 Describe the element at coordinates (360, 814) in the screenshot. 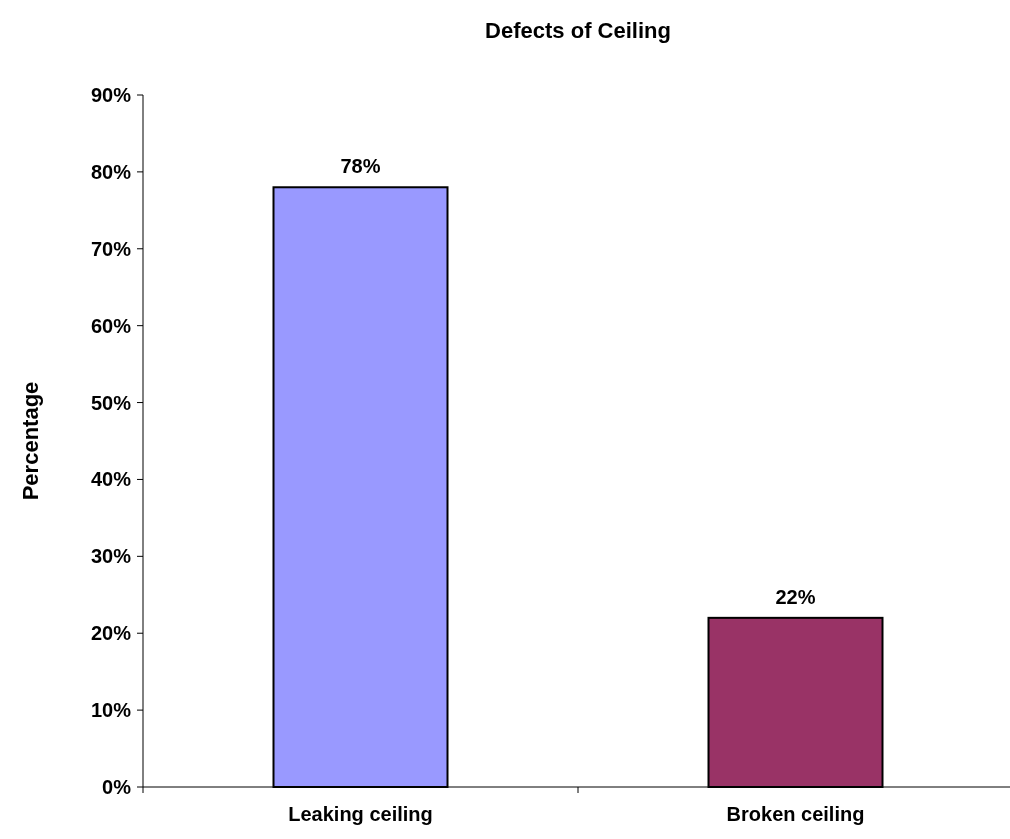

I see `x-tick-label: Leaking ceiling` at that location.